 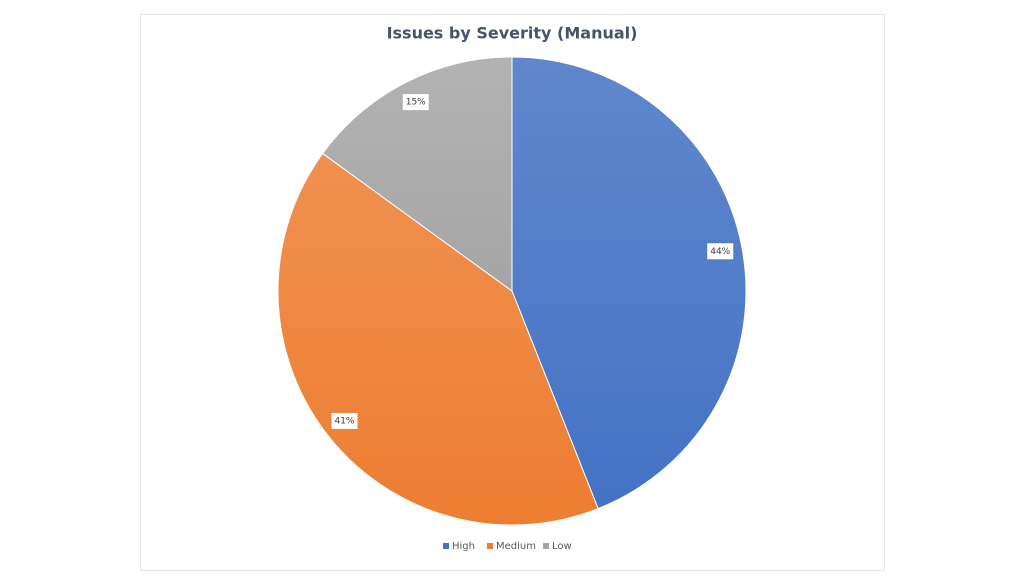 I want to click on data-label: 41%, so click(x=344, y=421).